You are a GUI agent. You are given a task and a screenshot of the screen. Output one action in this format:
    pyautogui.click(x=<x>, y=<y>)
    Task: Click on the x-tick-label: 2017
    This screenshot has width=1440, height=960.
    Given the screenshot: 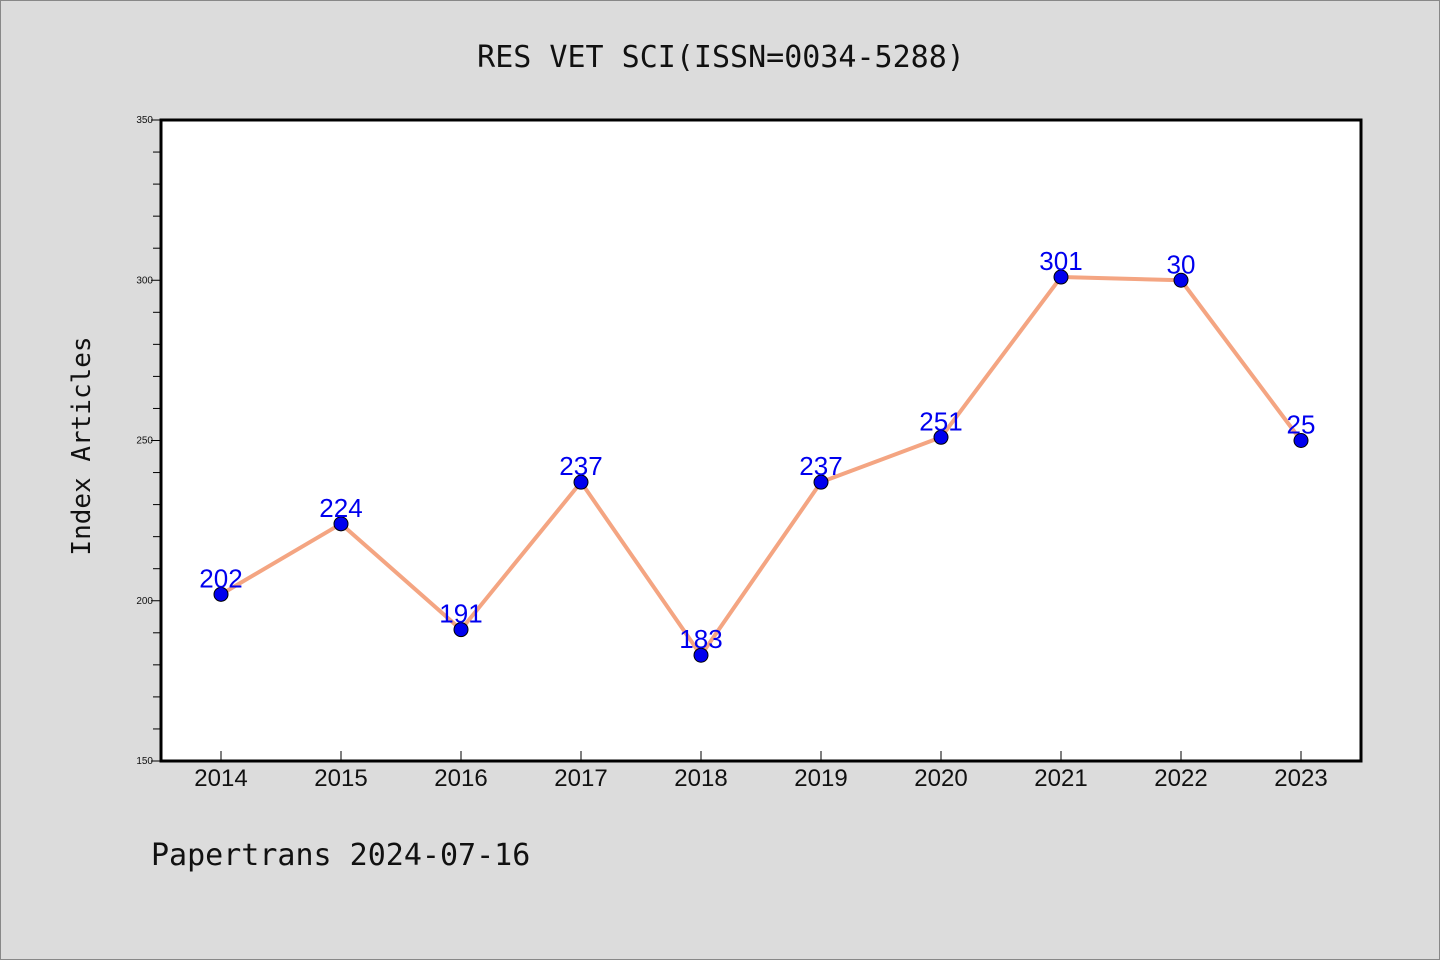 What is the action you would take?
    pyautogui.click(x=580, y=778)
    